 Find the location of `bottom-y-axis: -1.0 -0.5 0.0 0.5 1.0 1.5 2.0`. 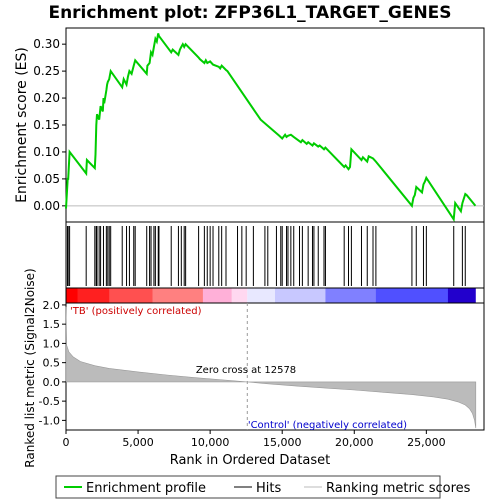

bottom-y-axis: -1.0 -0.5 0.0 0.5 1.0 1.5 2.0 is located at coordinates (52, 363).